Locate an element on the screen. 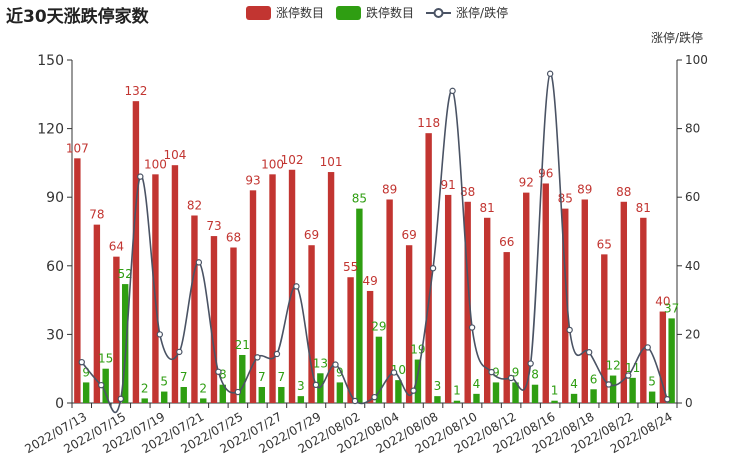  bar-label-limit-down: 13 is located at coordinates (320, 363).